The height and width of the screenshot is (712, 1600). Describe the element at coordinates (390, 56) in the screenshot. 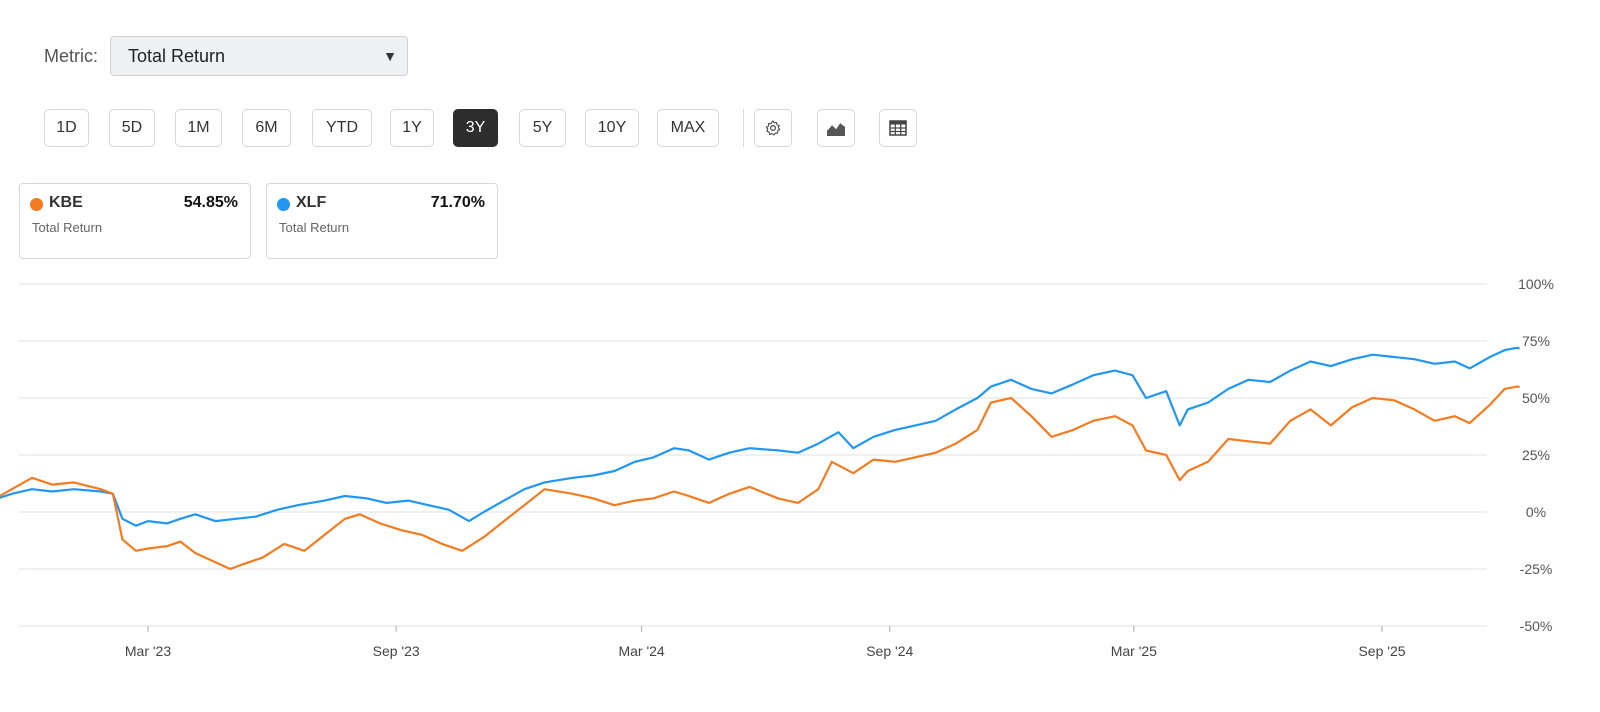

I see `caret-down-icon: ▼` at that location.